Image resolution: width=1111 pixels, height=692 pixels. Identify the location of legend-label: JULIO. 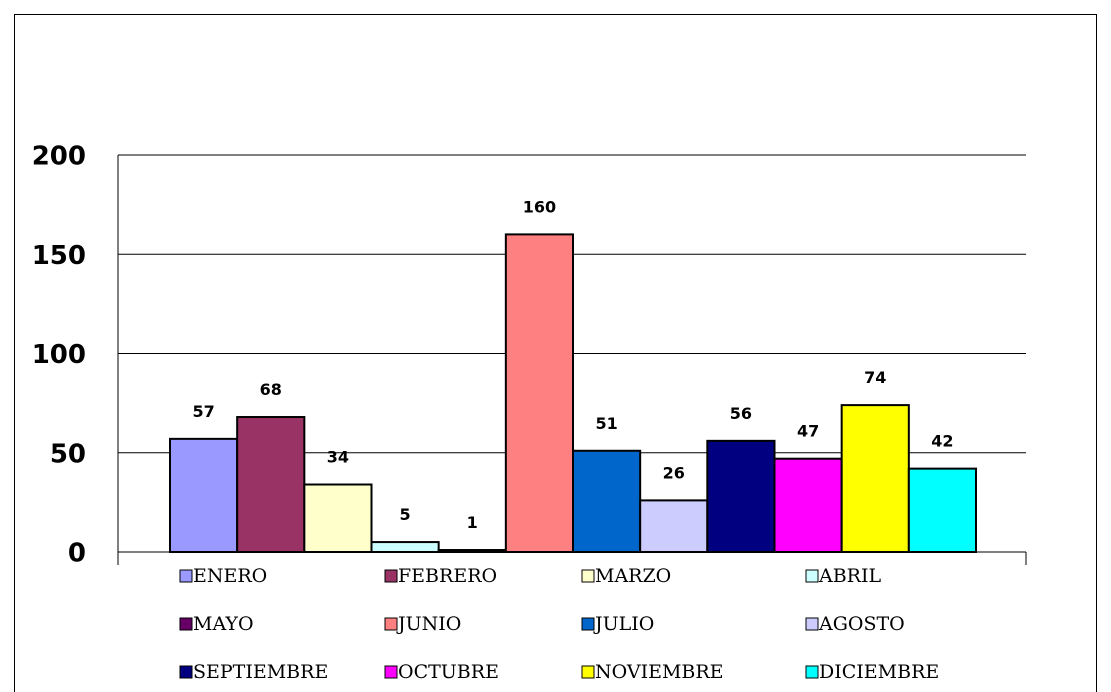
(623, 624).